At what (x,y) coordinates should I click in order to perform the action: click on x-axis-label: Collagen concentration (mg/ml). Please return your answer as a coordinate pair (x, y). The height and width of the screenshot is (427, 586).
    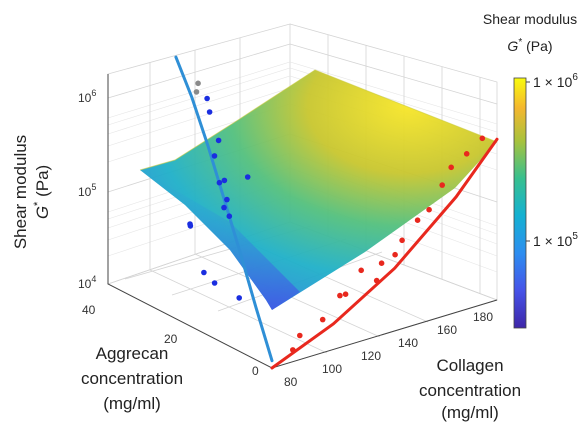
    Looking at the image, I should click on (470, 389).